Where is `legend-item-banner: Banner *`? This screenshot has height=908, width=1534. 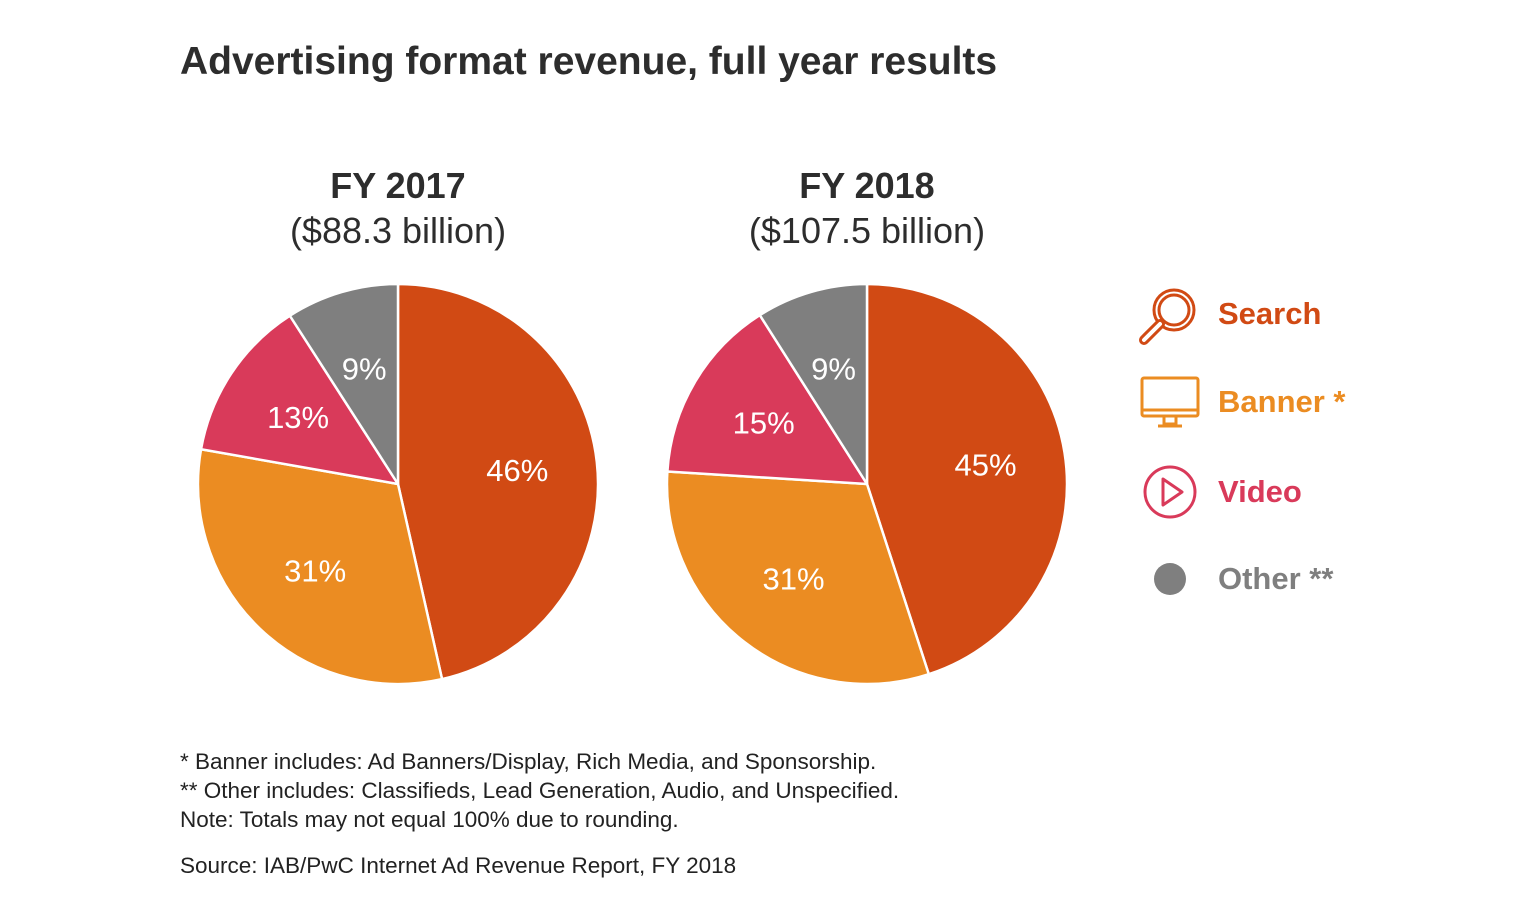
legend-item-banner: Banner * is located at coordinates (1318, 402).